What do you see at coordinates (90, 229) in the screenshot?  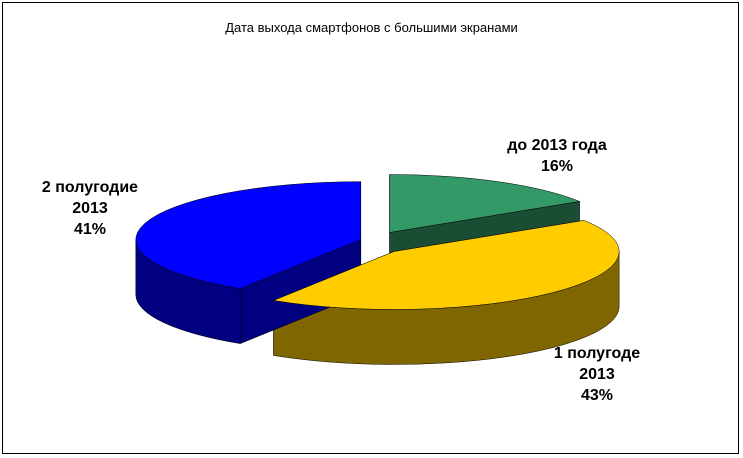 I see `value-label: 41%` at bounding box center [90, 229].